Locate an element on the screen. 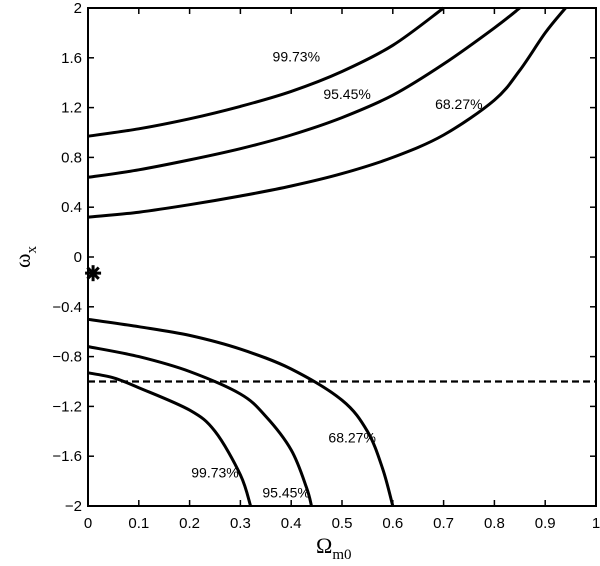 This screenshot has width=600, height=566. asterisk-stroke is located at coordinates (93, 273).